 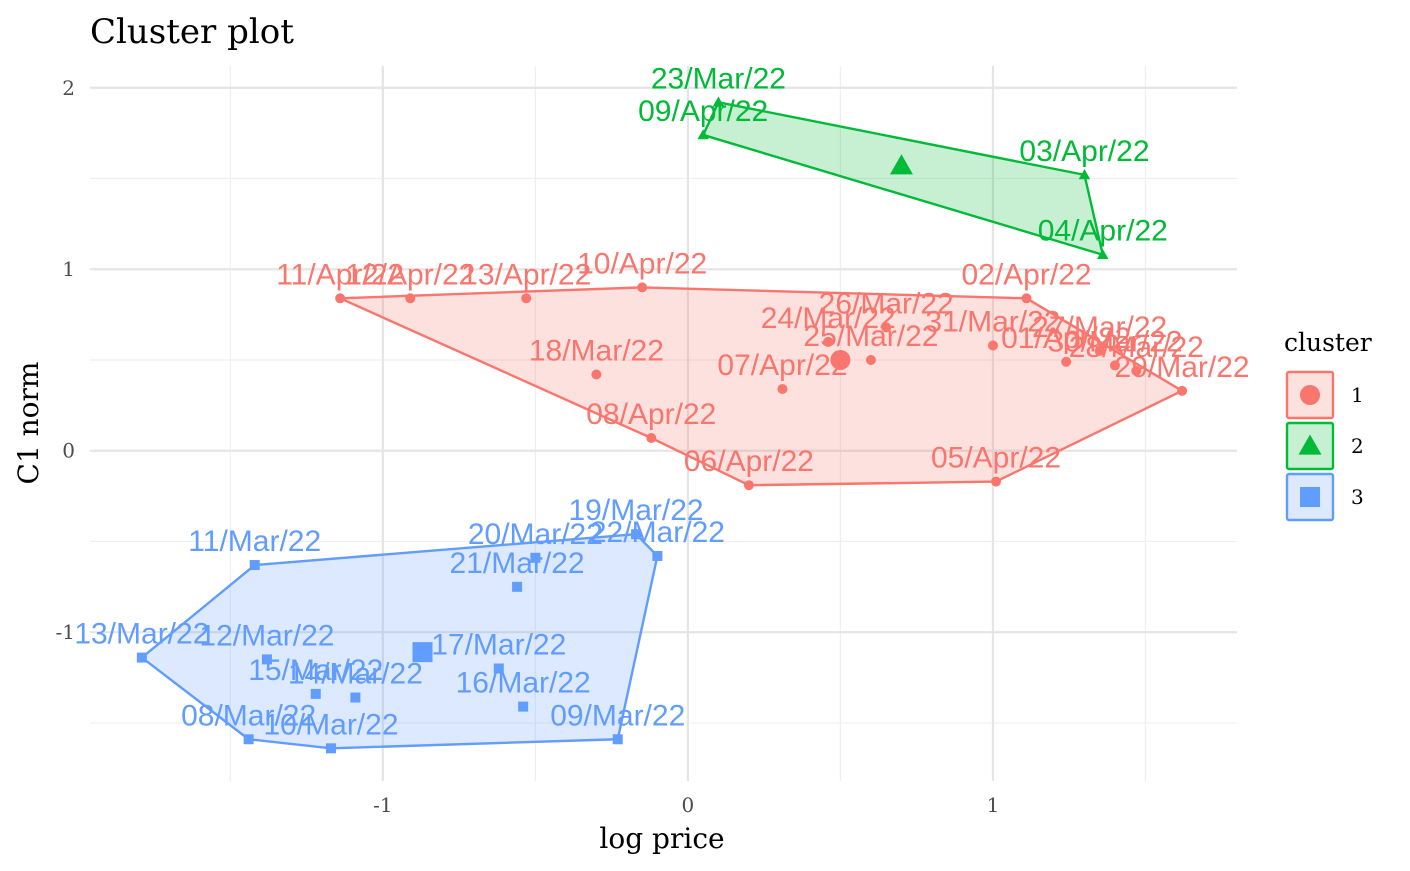 What do you see at coordinates (651, 414) in the screenshot?
I see `point-label: 08/Apr/22` at bounding box center [651, 414].